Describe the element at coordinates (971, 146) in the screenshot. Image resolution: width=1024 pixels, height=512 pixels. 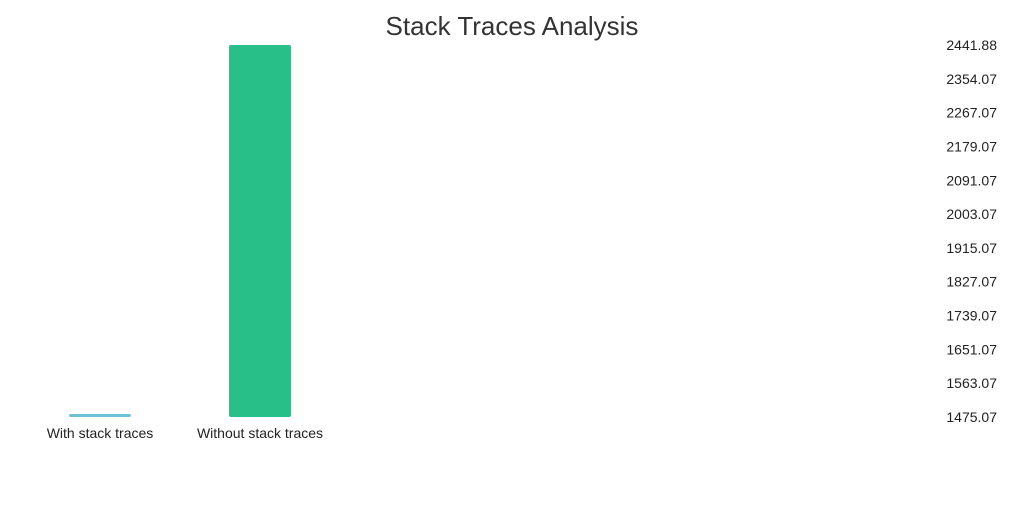
I see `y-tick-label: 2179.07` at that location.